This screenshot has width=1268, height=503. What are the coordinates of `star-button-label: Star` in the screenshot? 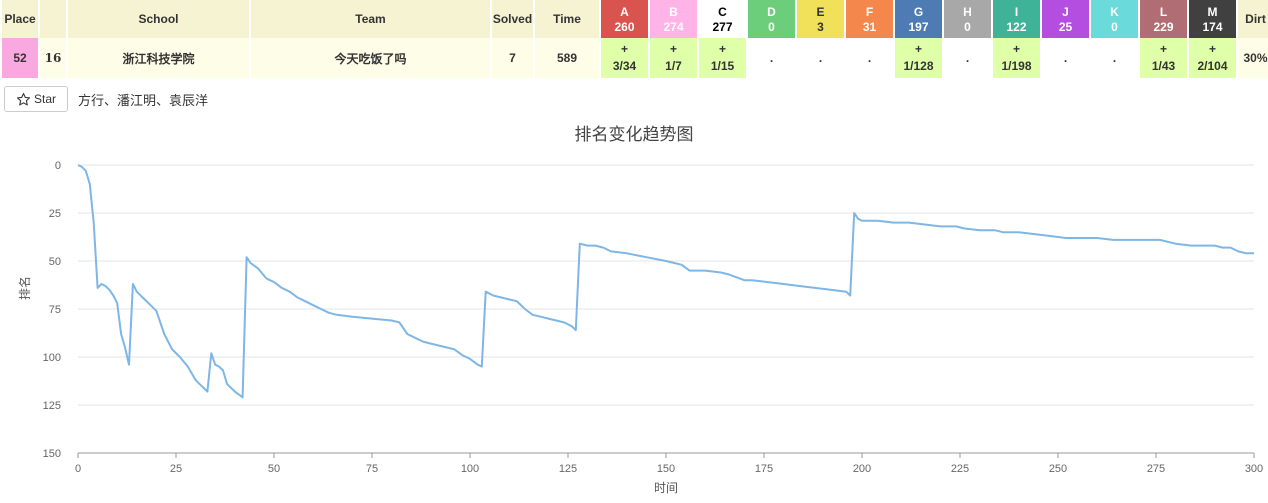 It's located at (44, 99).